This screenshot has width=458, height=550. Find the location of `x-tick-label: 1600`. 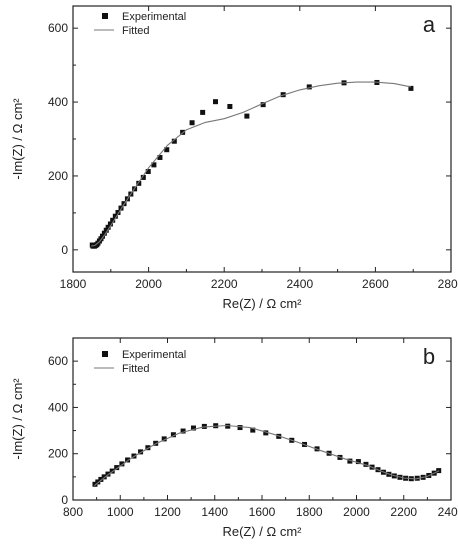

x-tick-label: 1600 is located at coordinates (262, 512).